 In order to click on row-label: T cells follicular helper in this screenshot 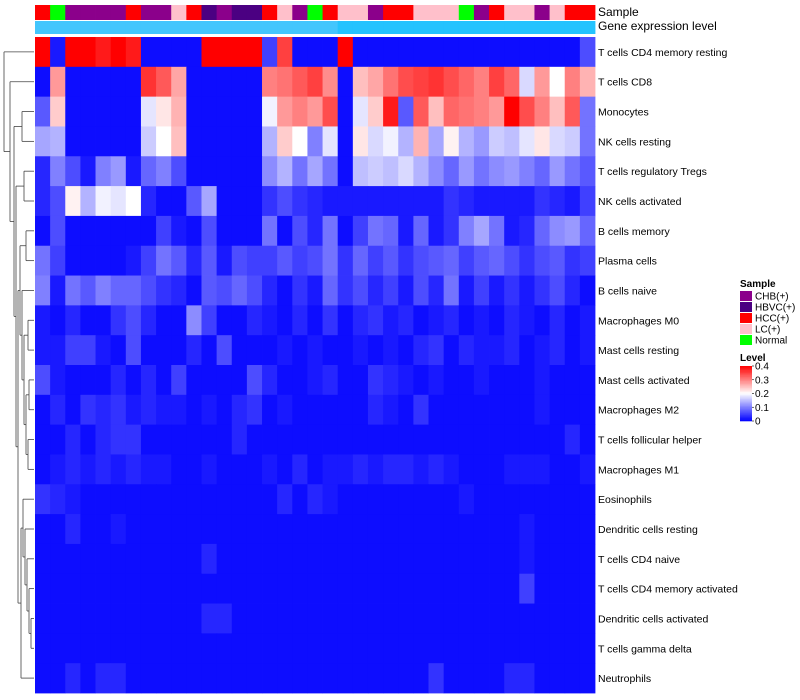, I will do `click(650, 441)`.